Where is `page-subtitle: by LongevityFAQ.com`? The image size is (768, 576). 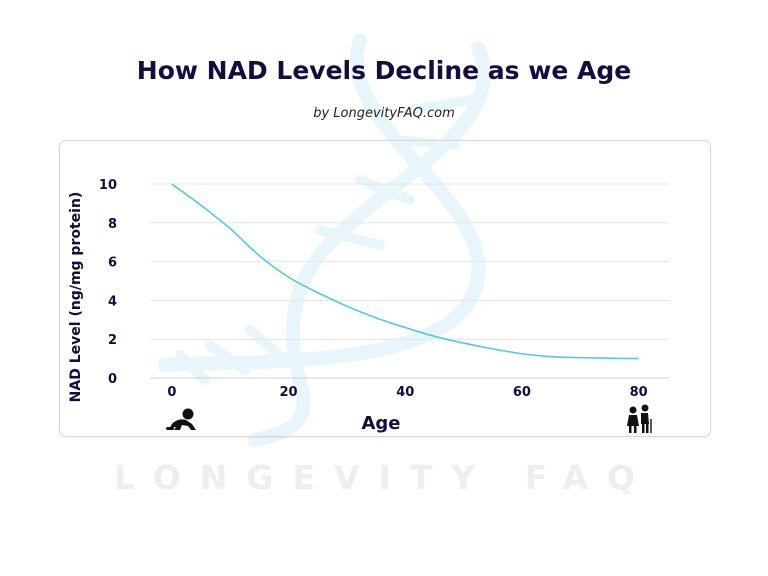
page-subtitle: by LongevityFAQ.com is located at coordinates (384, 113).